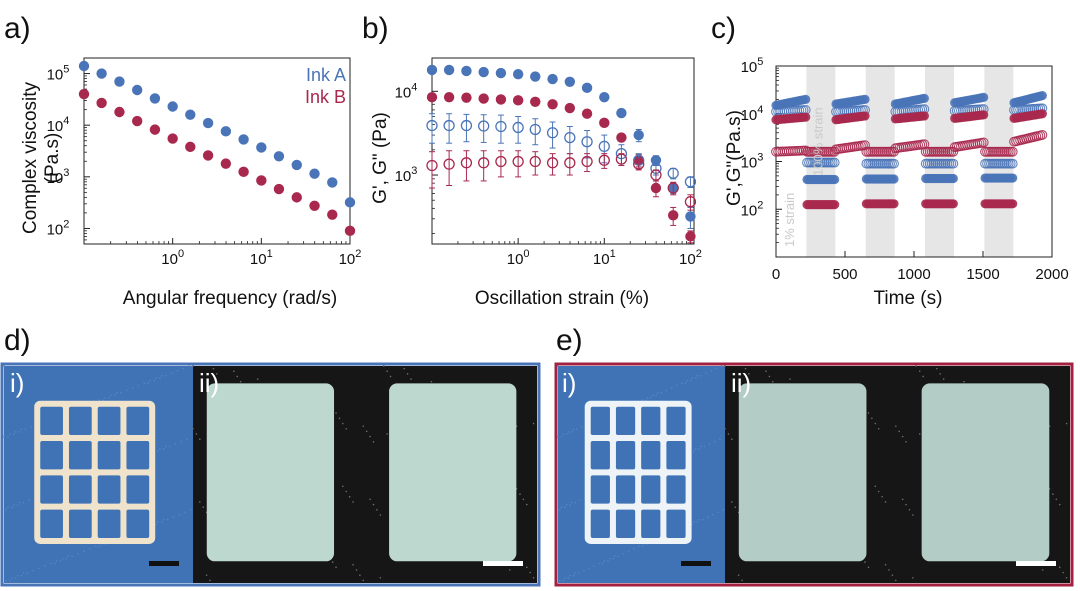 This screenshot has width=1080, height=591. What do you see at coordinates (552, 163) in the screenshot?
I see `chart-b-point-ink-b-loss` at bounding box center [552, 163].